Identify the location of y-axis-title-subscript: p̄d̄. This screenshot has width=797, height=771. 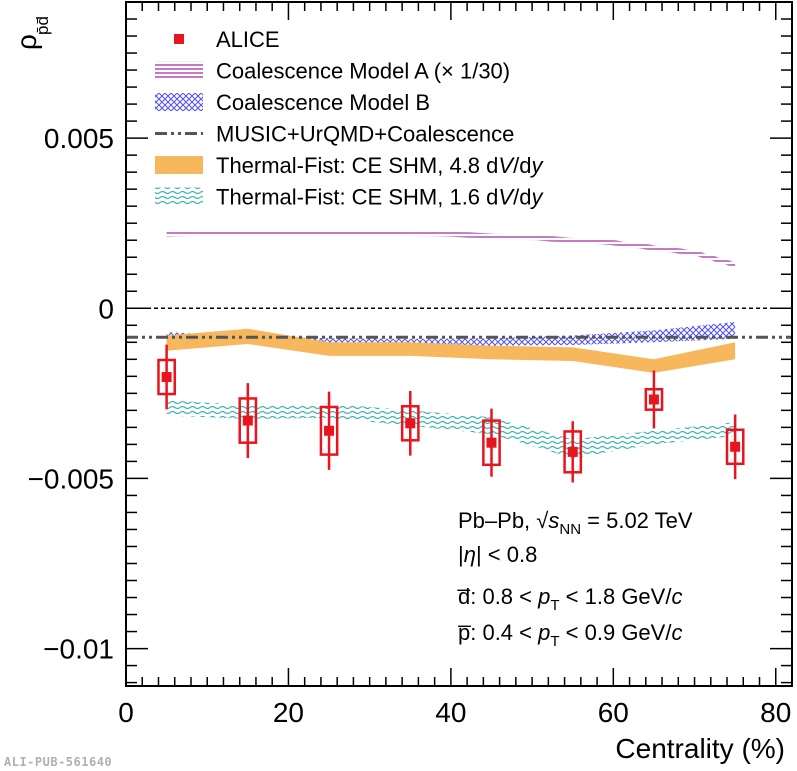
(42, 25).